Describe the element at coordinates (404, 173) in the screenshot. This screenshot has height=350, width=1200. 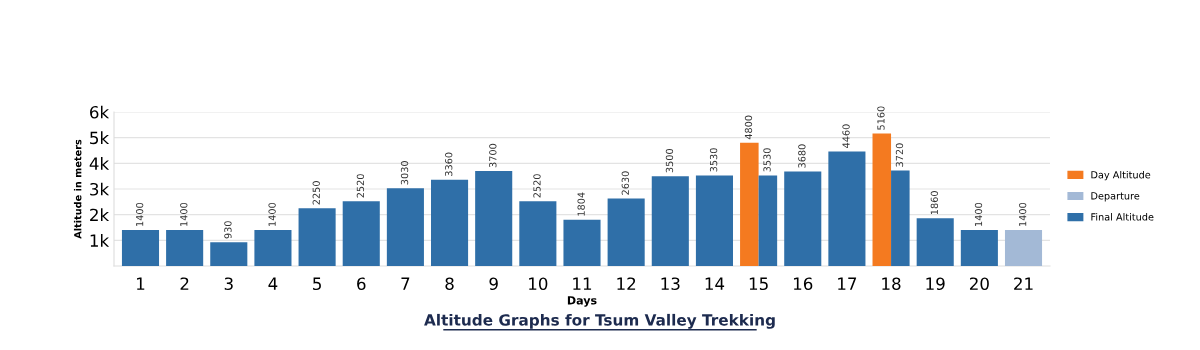
I see `data-label: 3030` at that location.